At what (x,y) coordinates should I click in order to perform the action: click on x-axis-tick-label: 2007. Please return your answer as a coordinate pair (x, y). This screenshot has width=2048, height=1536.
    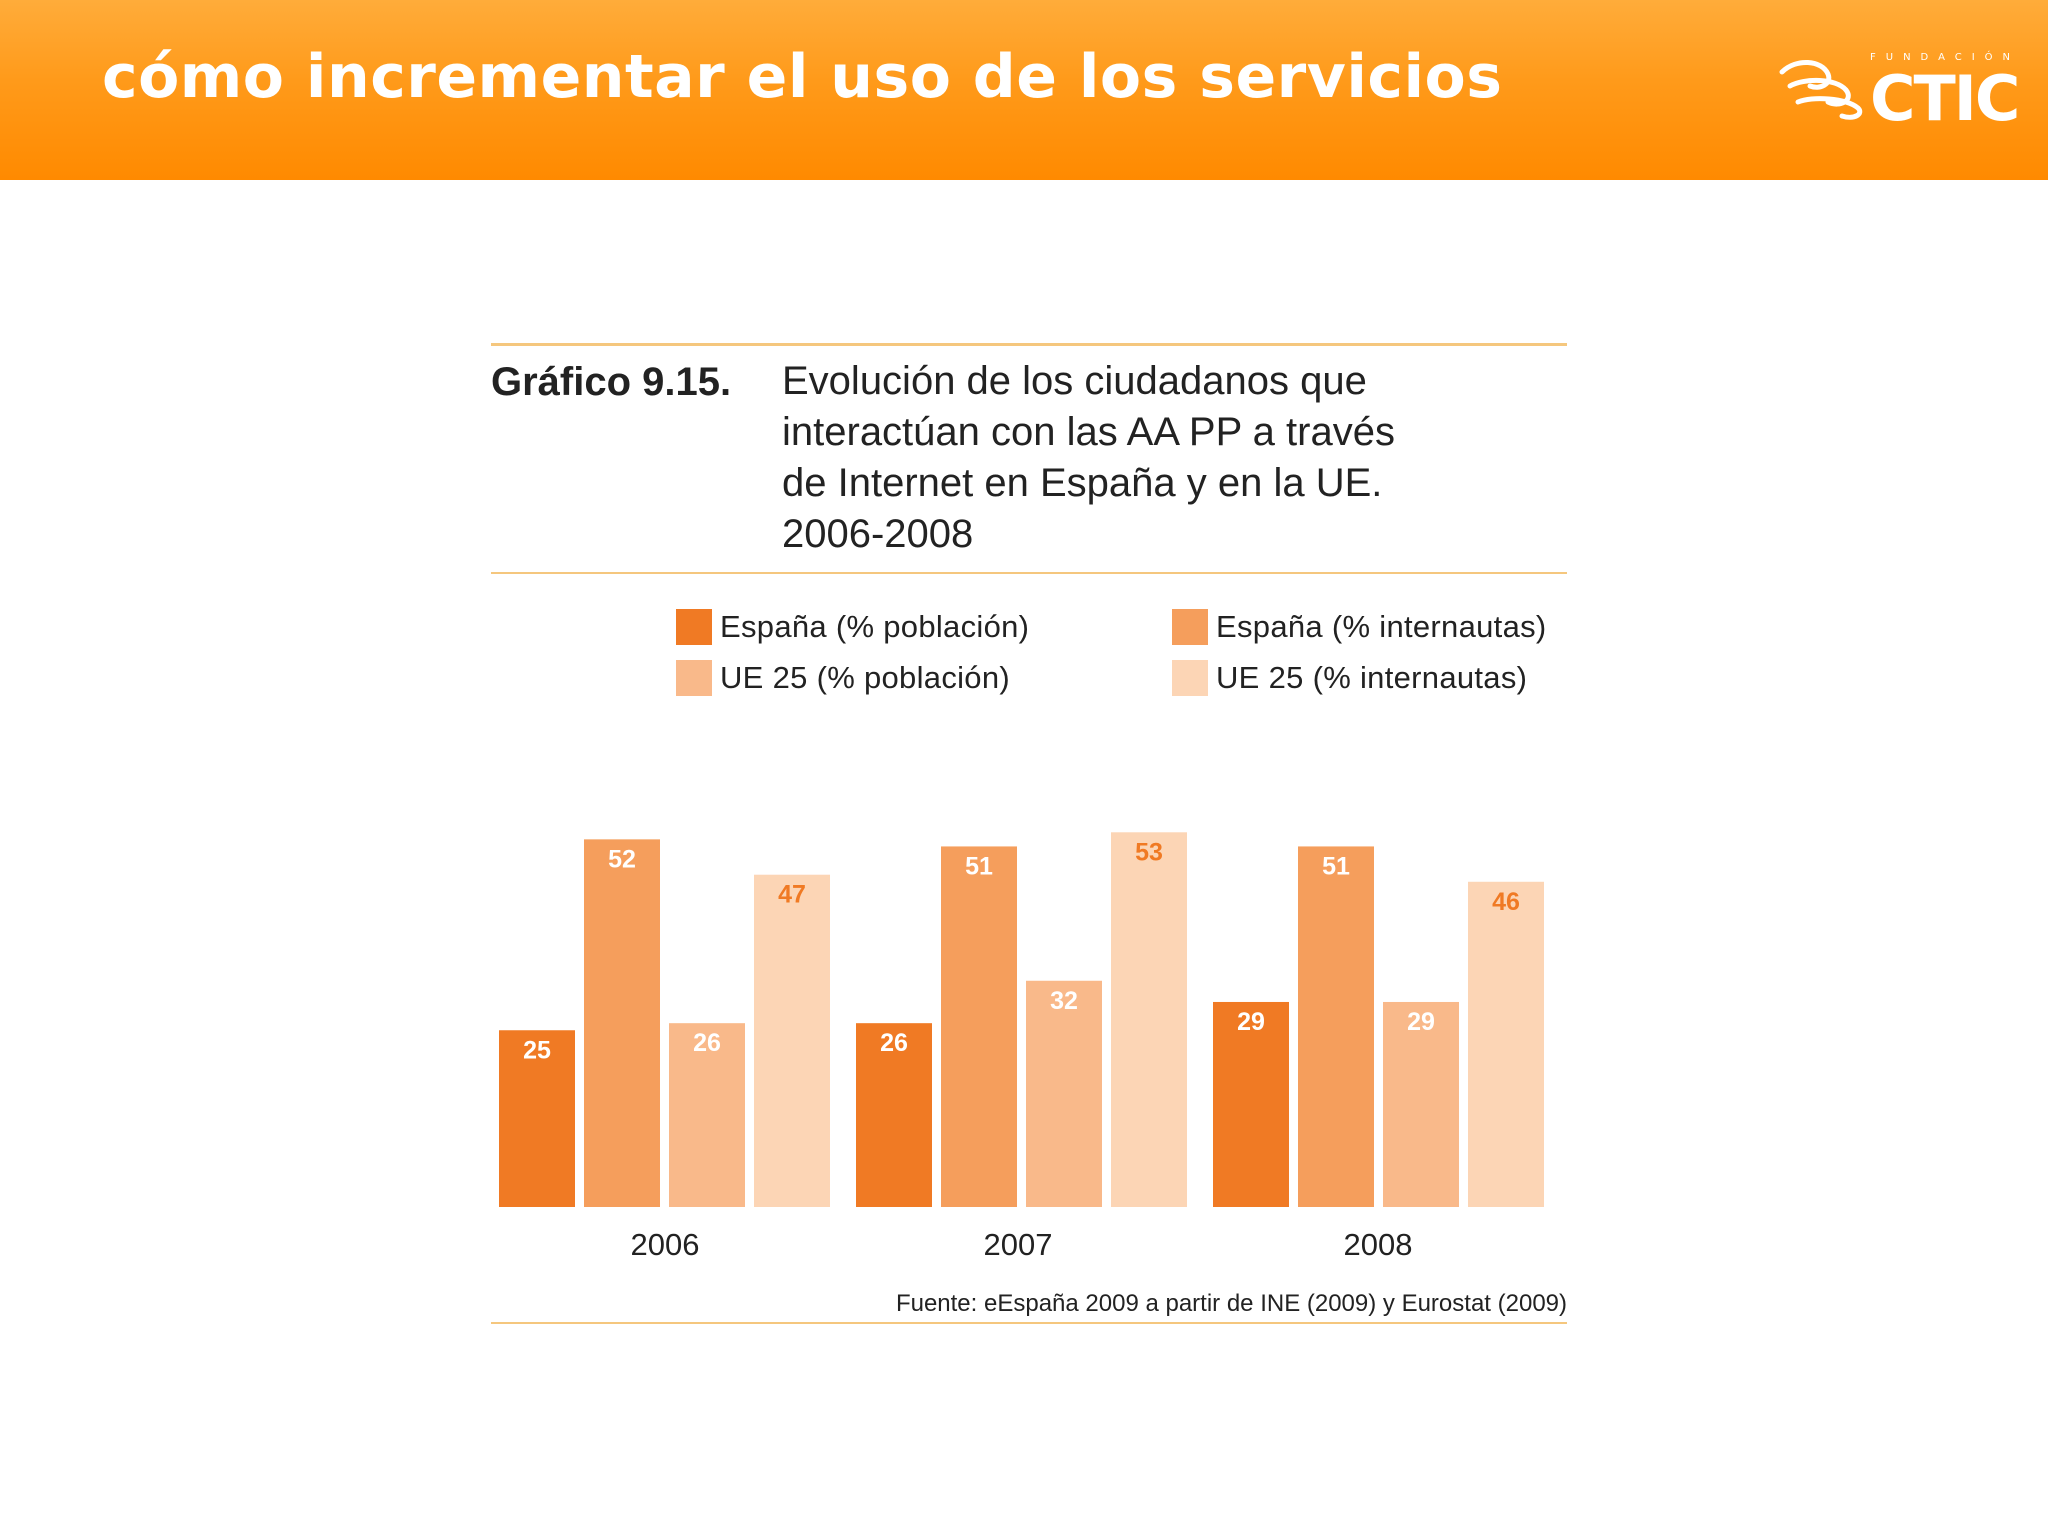
    Looking at the image, I should click on (1018, 1244).